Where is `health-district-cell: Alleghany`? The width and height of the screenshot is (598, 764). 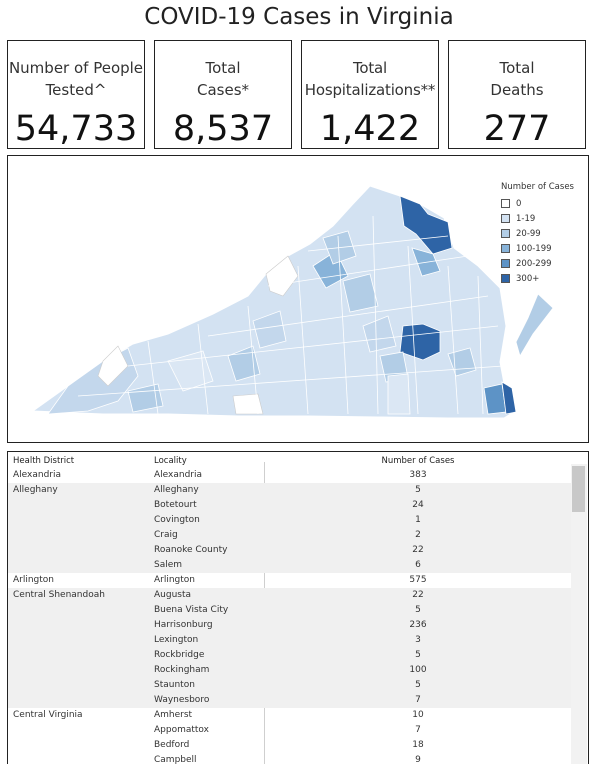 health-district-cell: Alleghany is located at coordinates (35, 490).